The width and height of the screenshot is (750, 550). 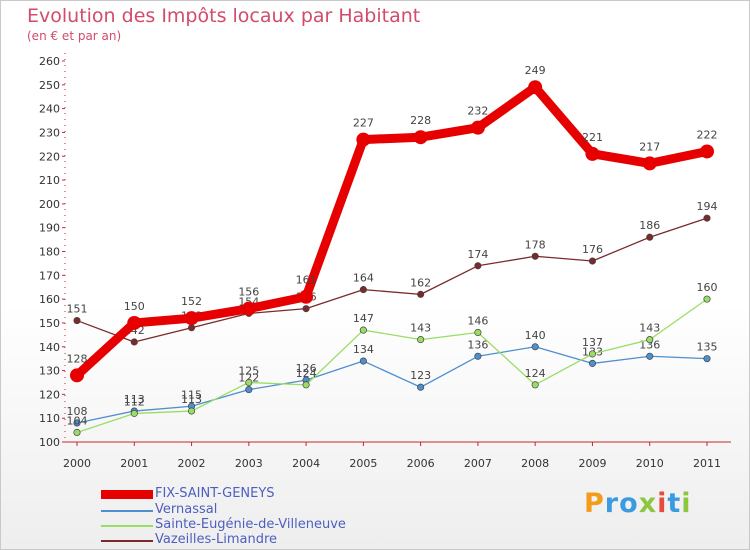 I want to click on y-tick-label: 140, so click(x=49, y=347).